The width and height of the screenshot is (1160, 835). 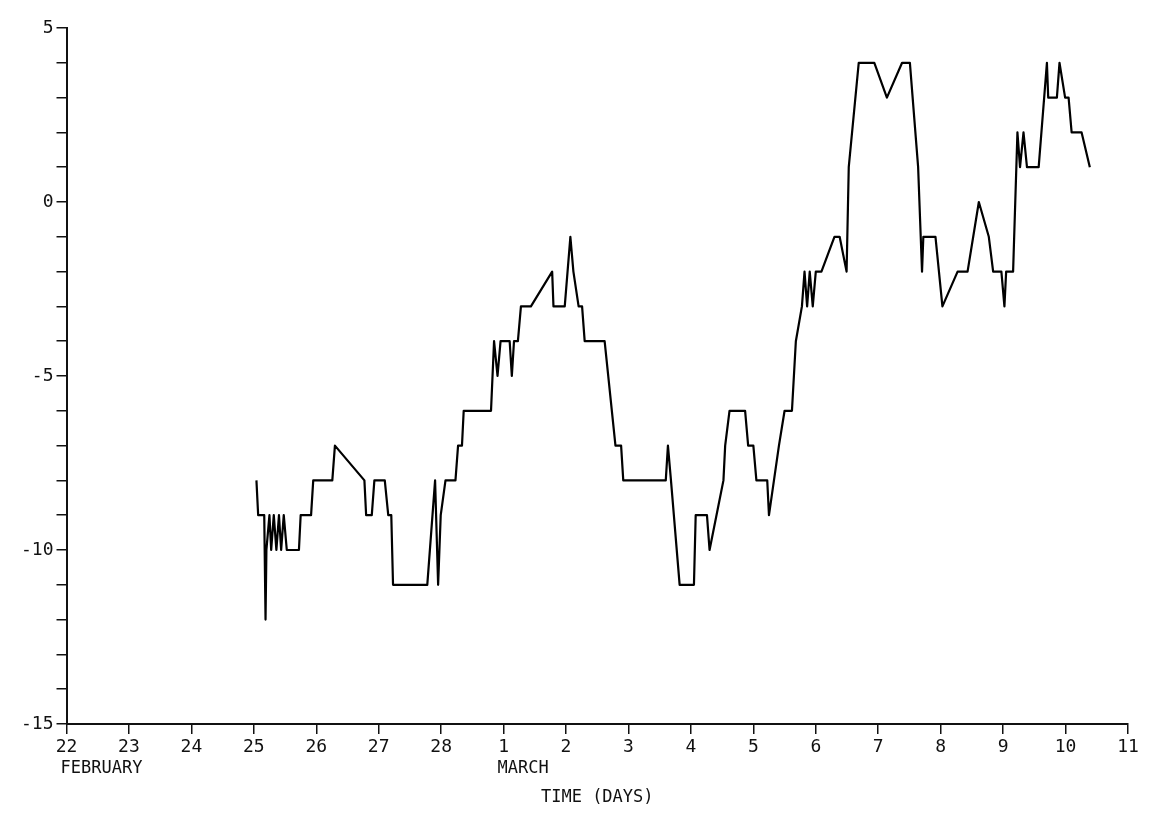 I want to click on x-tick-label: 2, so click(x=566, y=746).